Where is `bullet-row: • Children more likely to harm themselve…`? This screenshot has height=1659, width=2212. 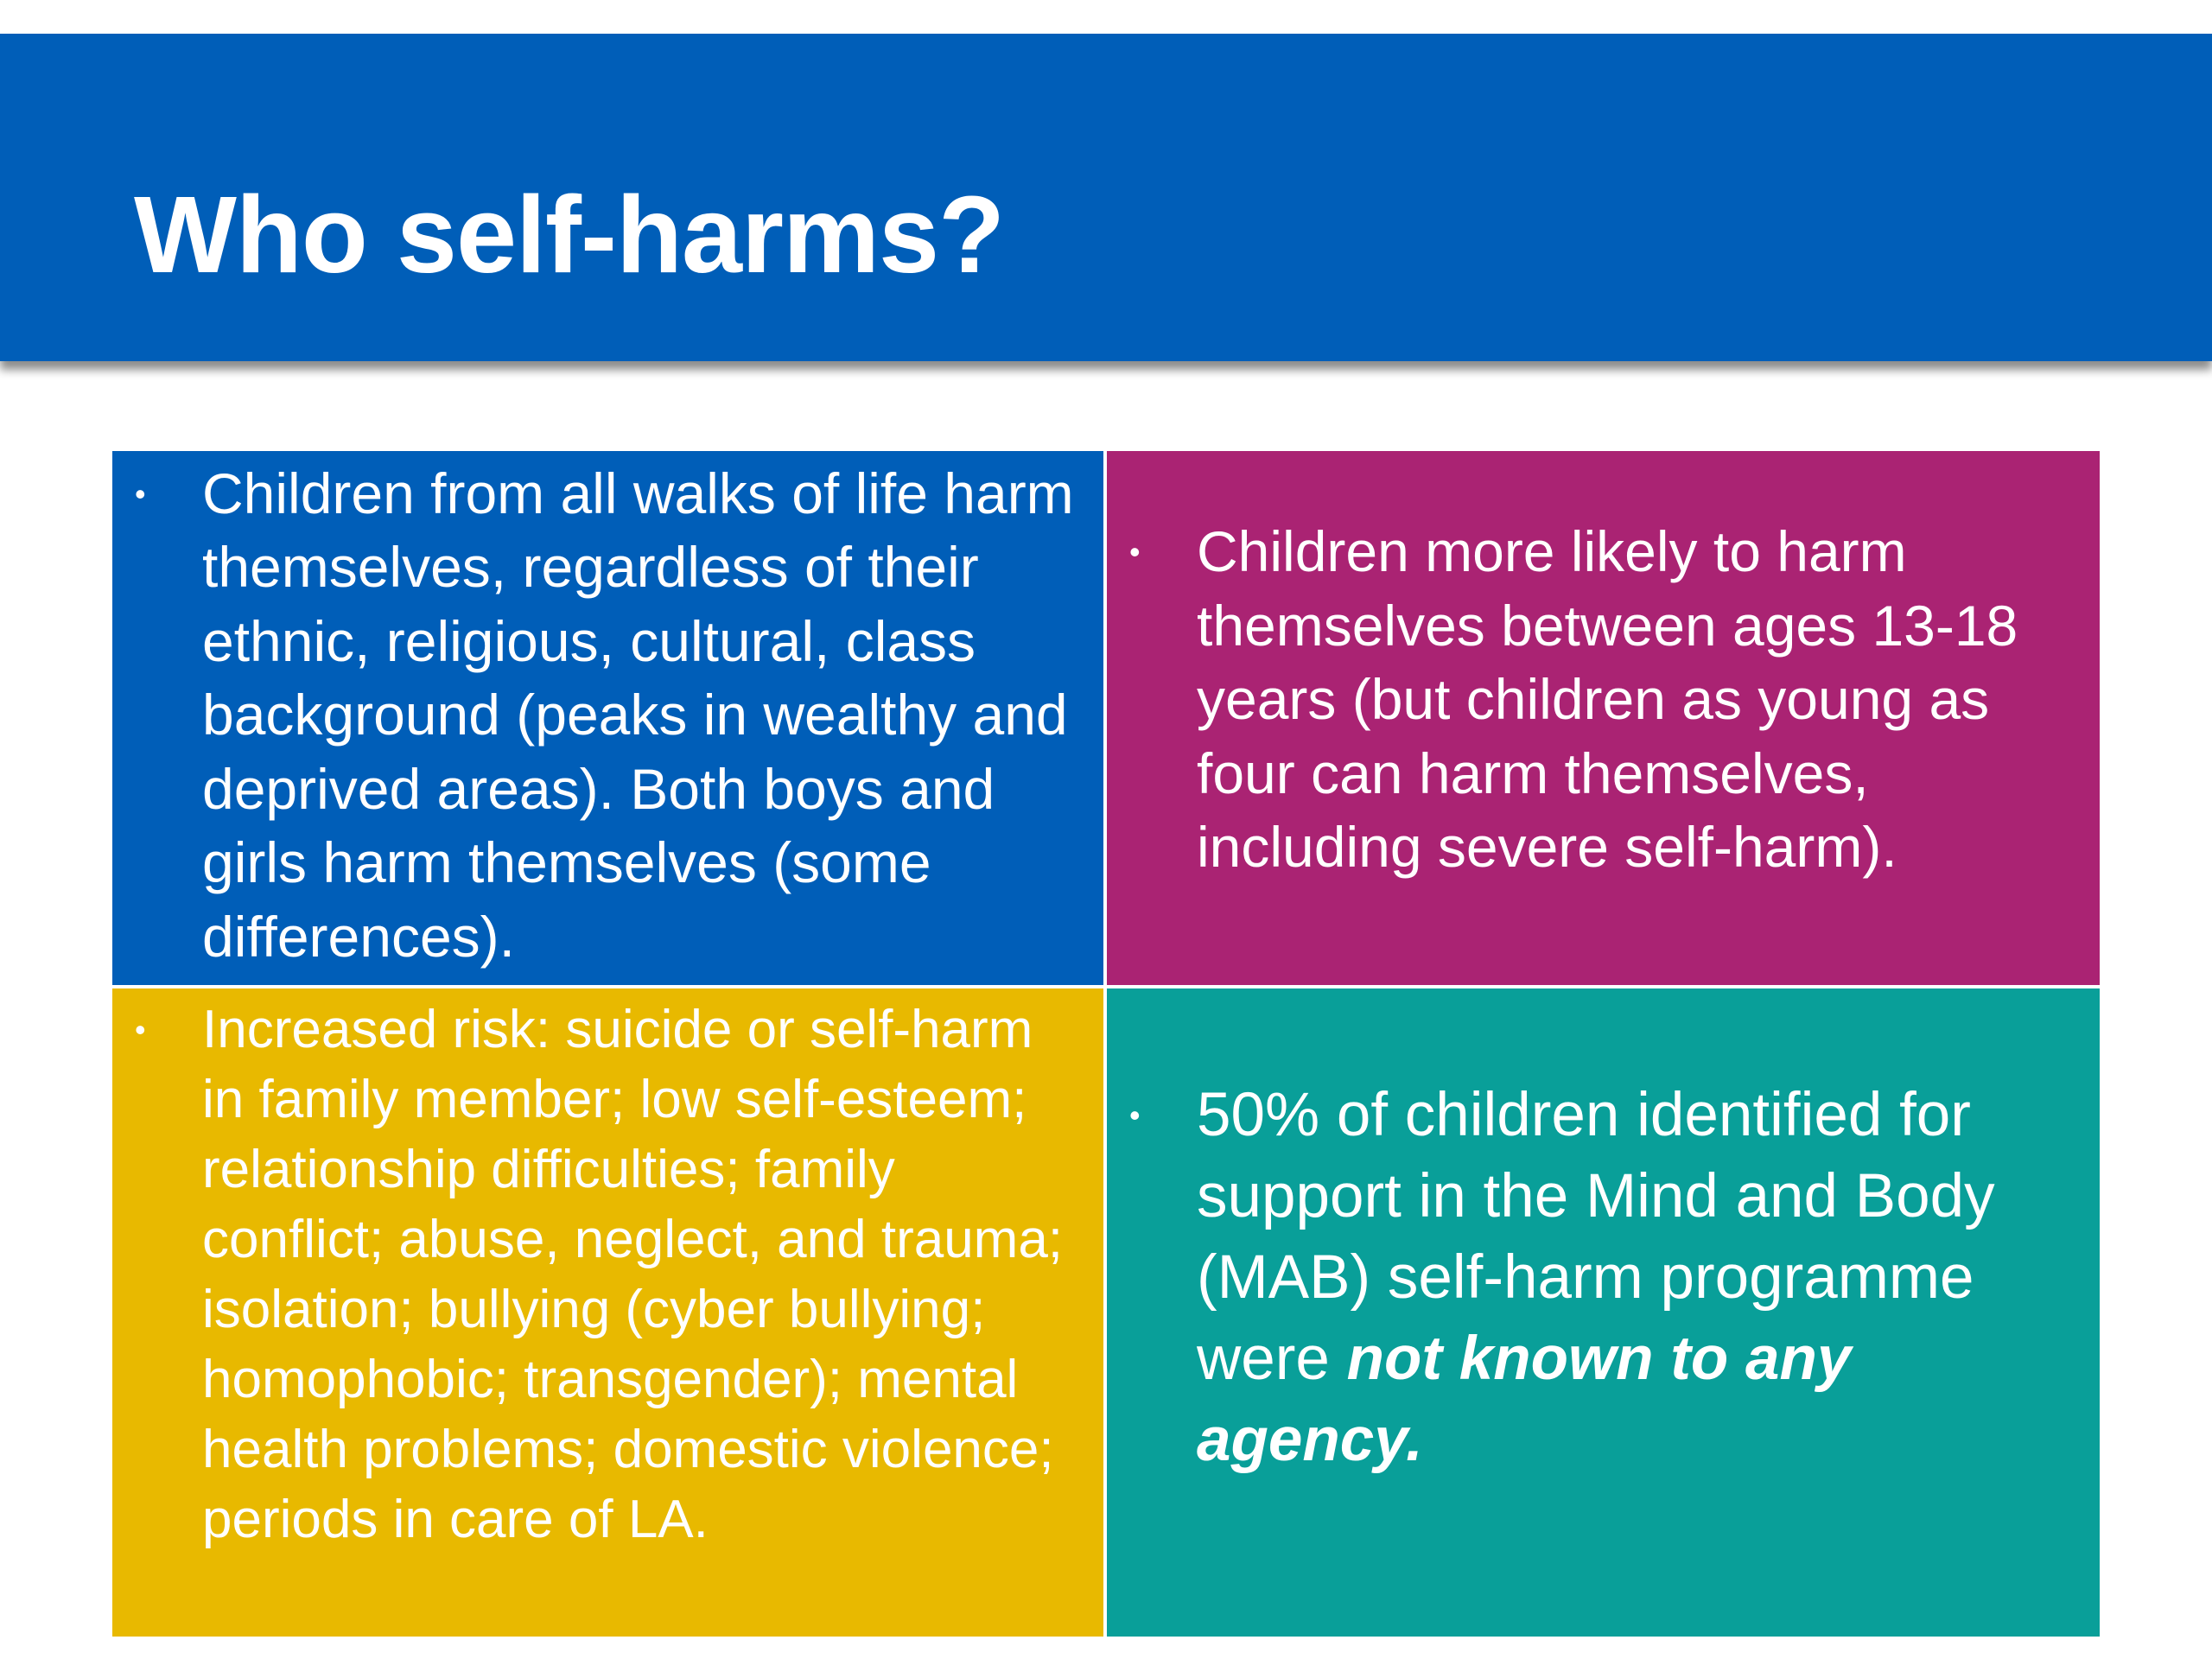 bullet-row: • Children more likely to harm themselve… is located at coordinates (1603, 700).